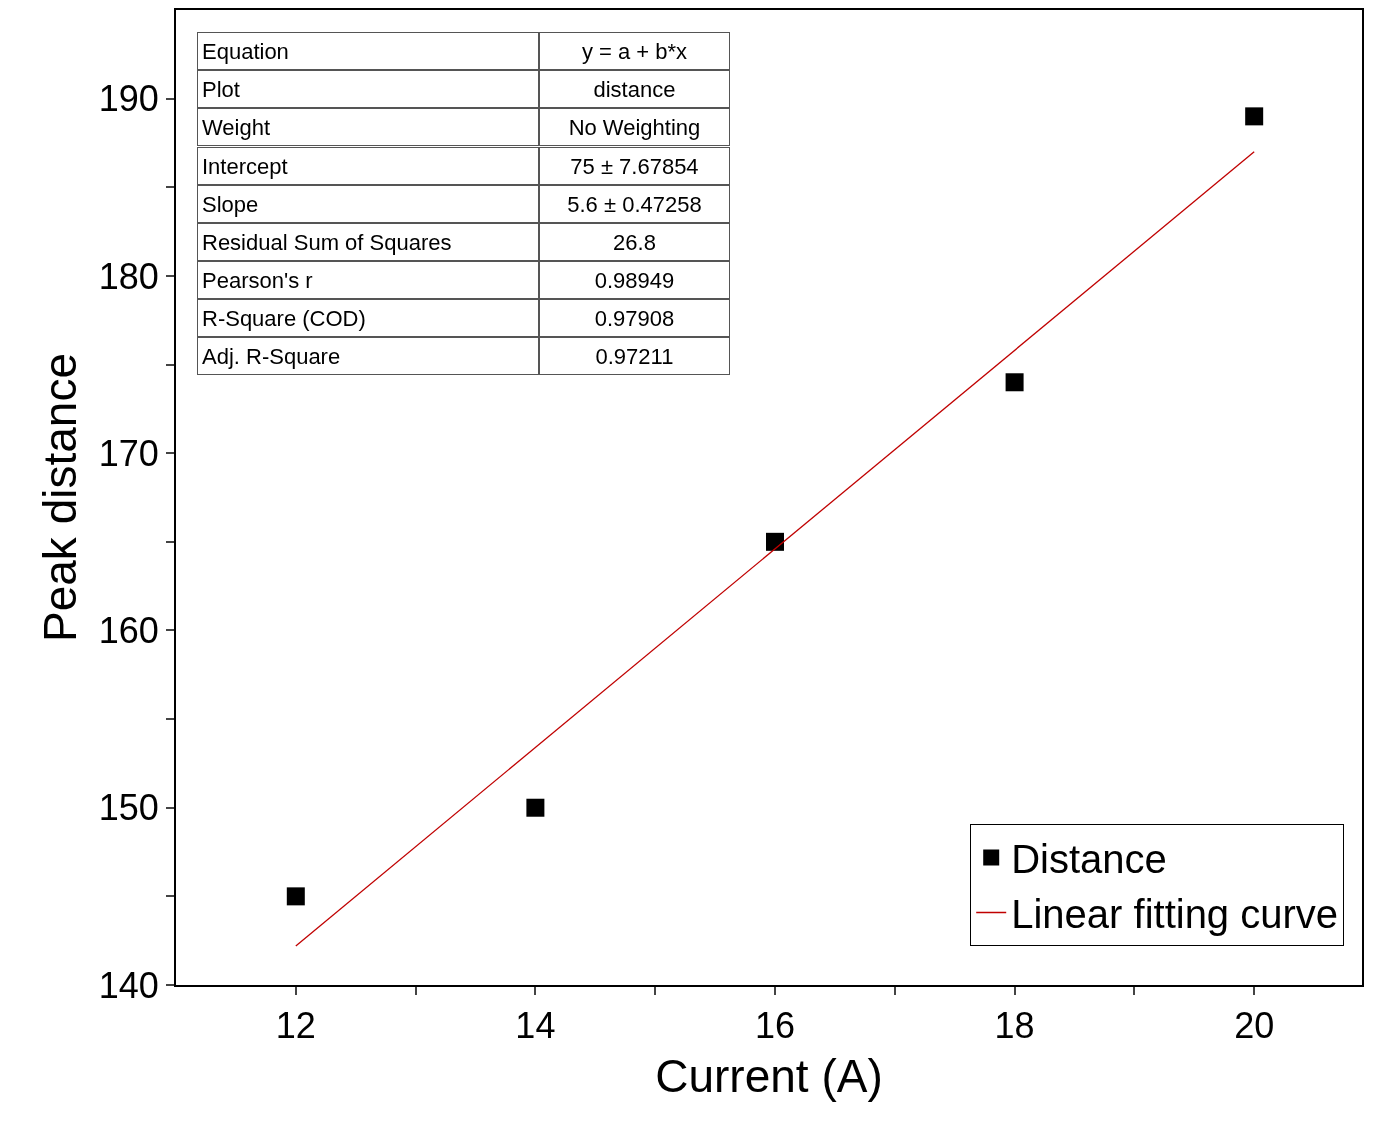  I want to click on annotation: R-Square (COD), so click(284, 318).